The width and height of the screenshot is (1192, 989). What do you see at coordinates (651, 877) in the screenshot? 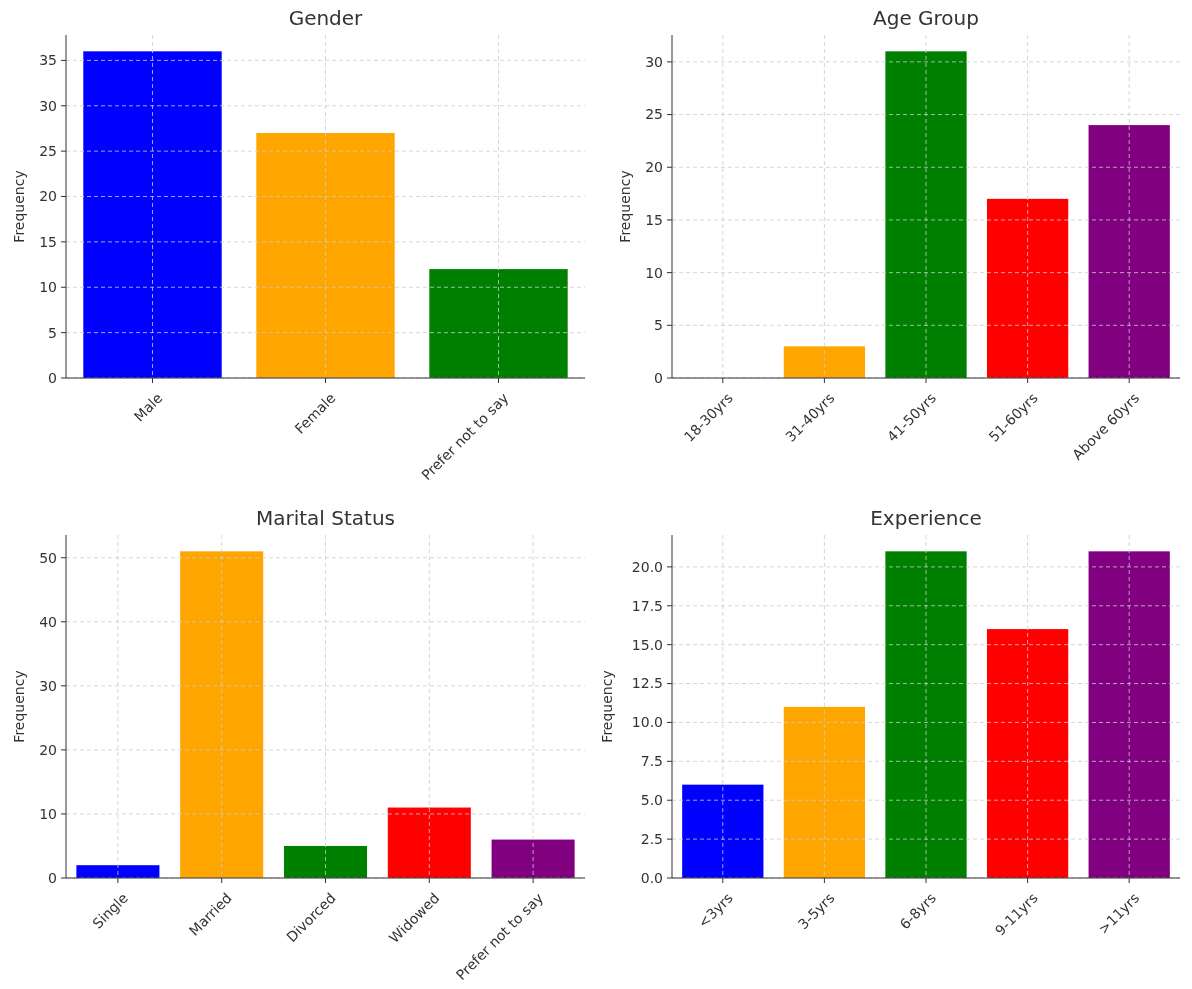
I see `y-tick-label: 0.0` at bounding box center [651, 877].